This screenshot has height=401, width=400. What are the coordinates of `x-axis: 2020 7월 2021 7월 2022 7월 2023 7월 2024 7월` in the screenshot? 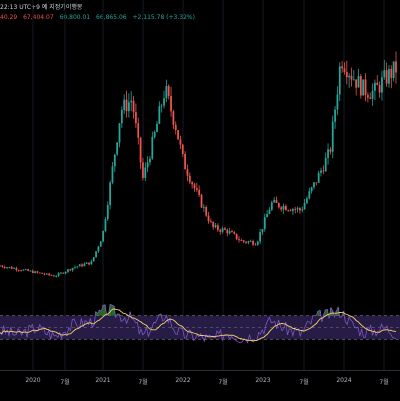 It's located at (200, 385).